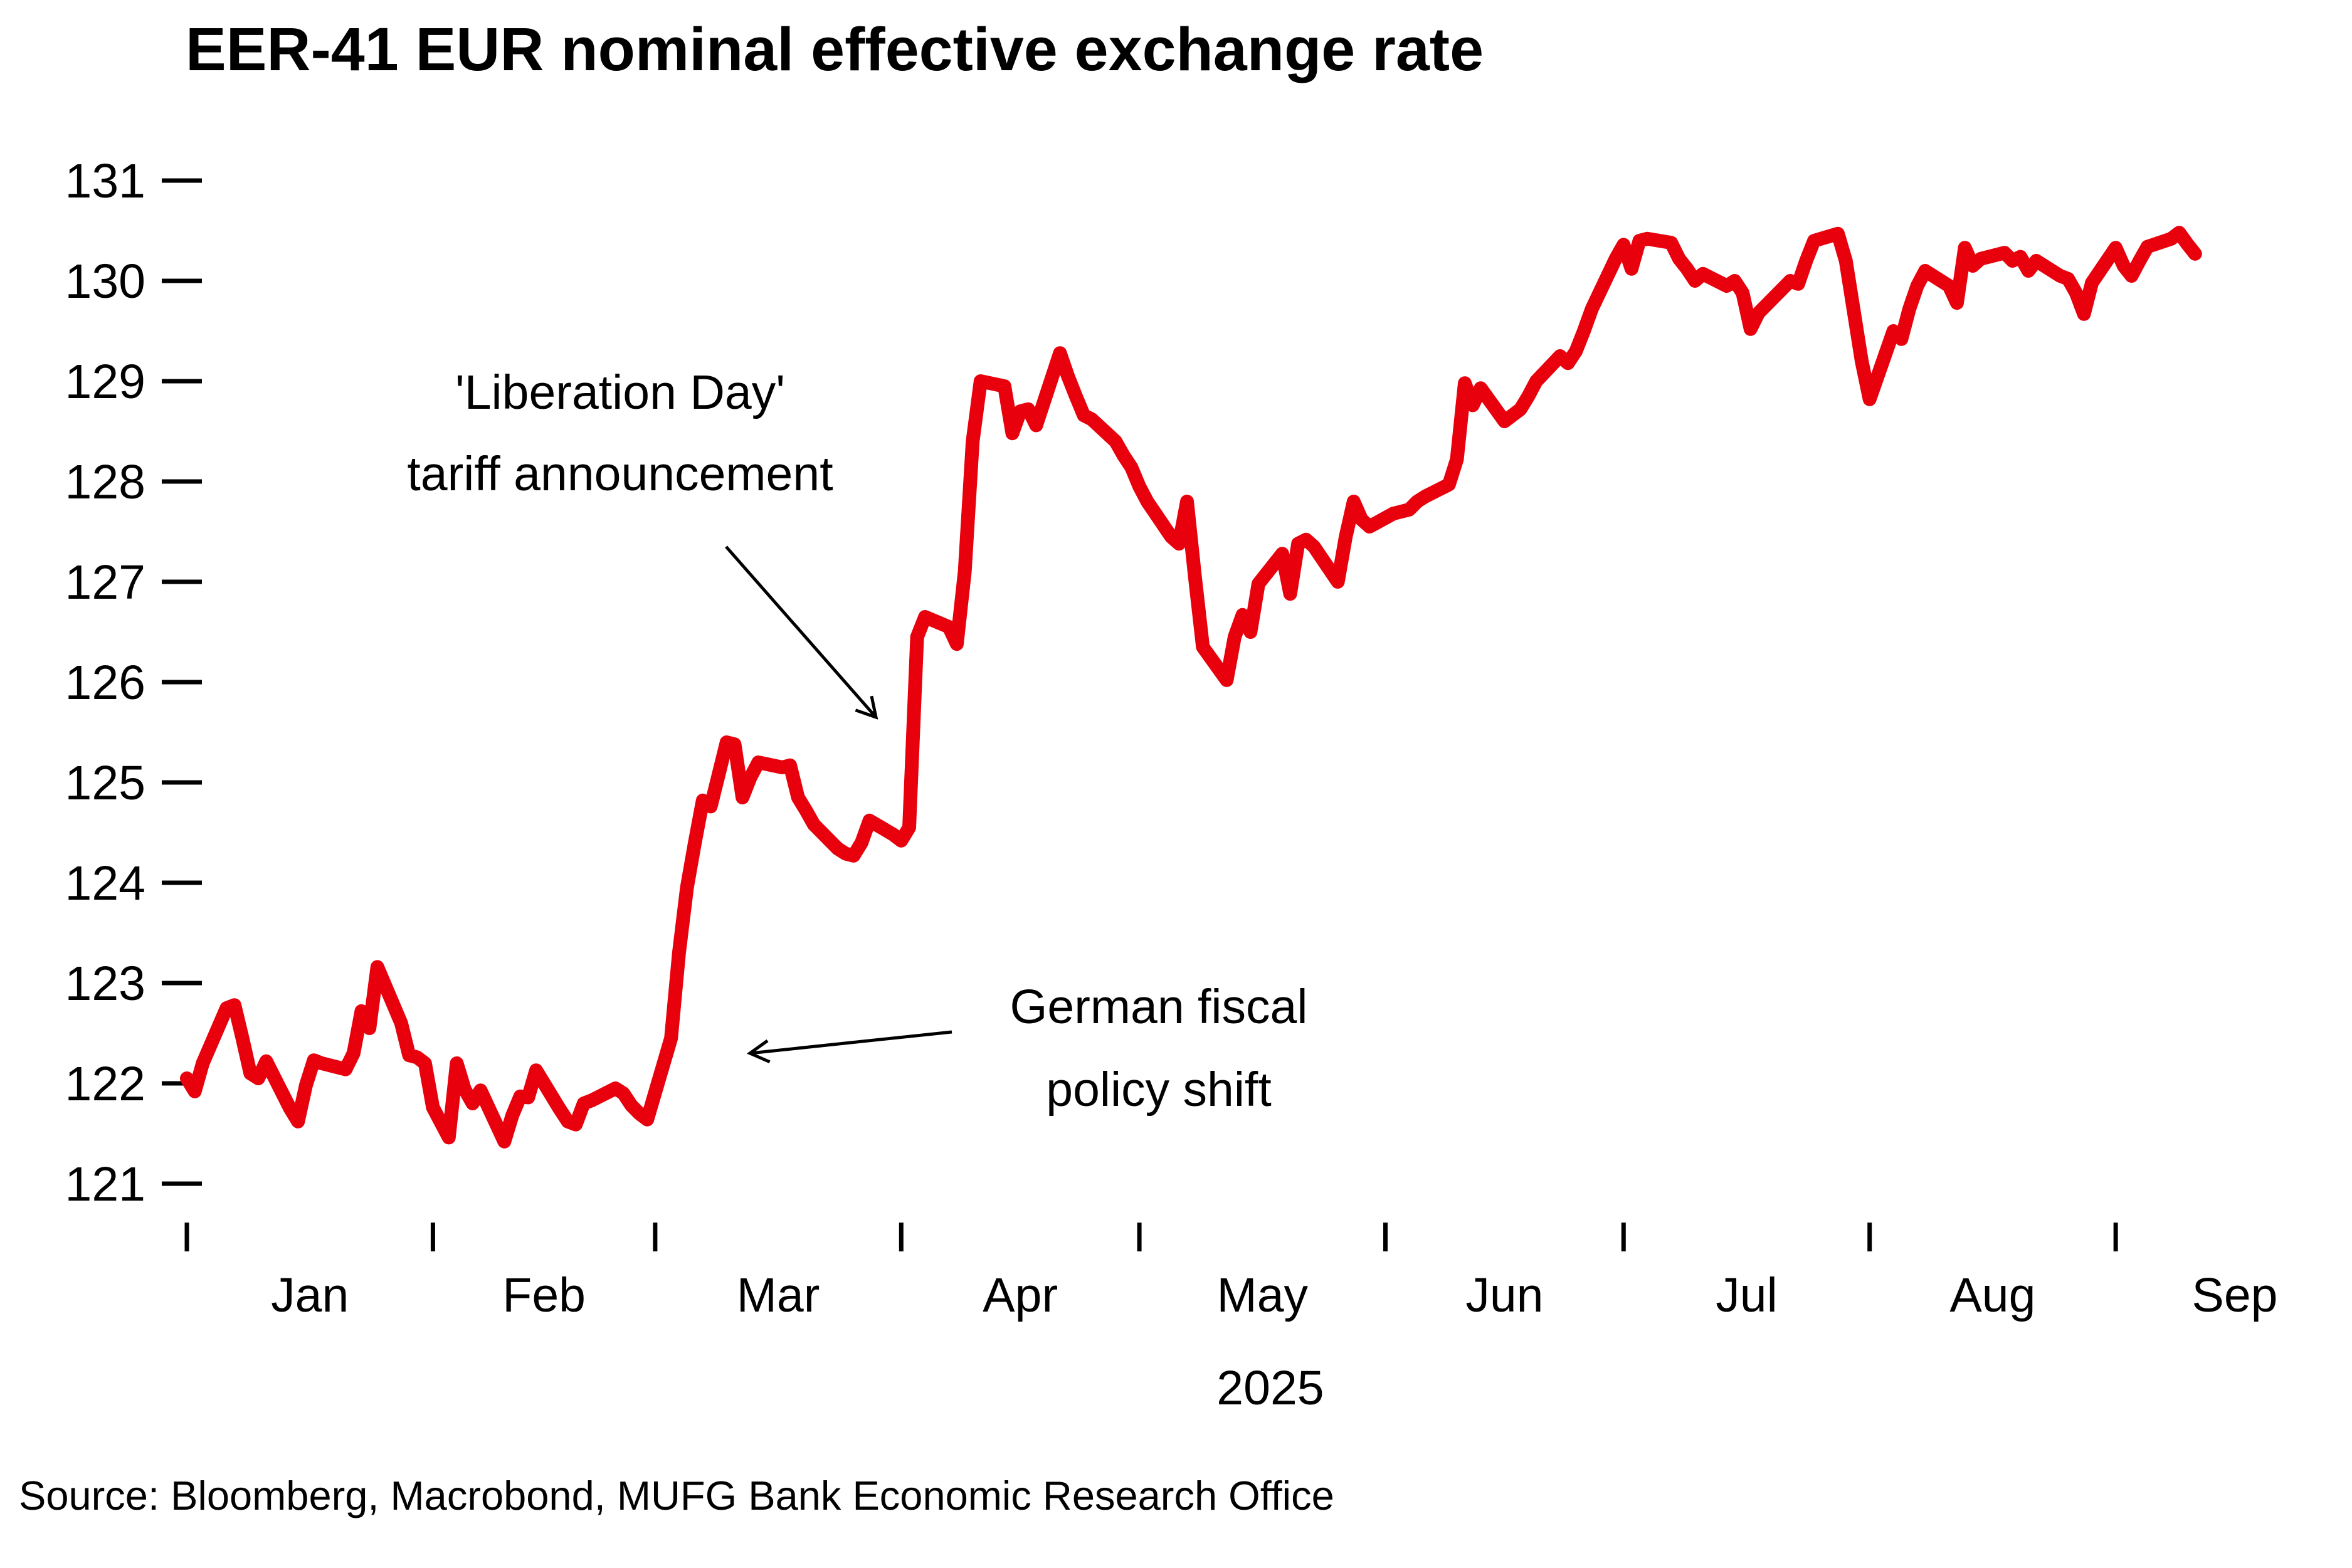 This screenshot has width=2352, height=1568. Describe the element at coordinates (105, 1084) in the screenshot. I see `y-tick-label: 122` at that location.